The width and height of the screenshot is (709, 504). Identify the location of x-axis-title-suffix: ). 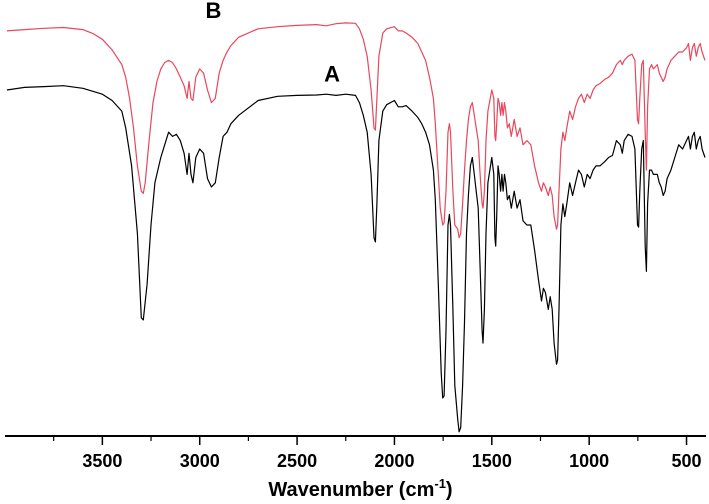
(449, 490).